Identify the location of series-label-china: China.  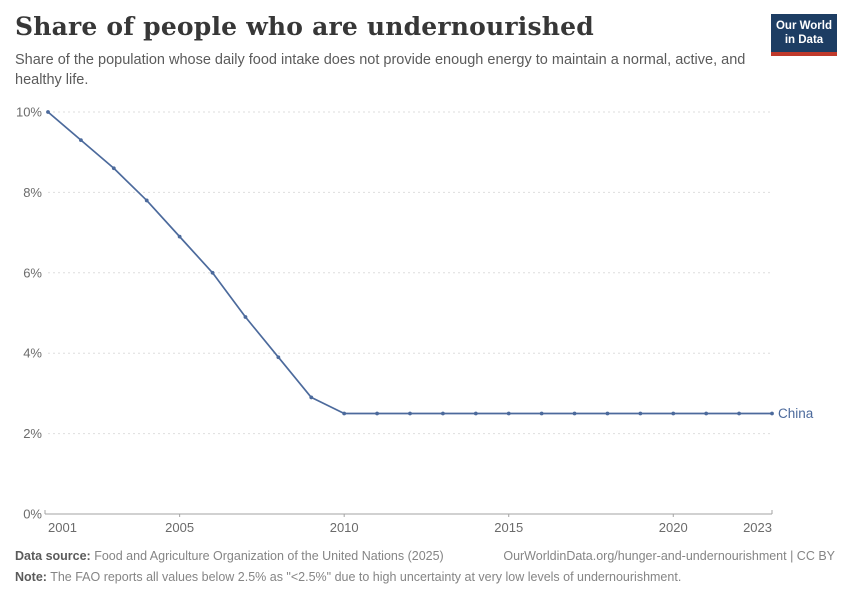
(796, 413).